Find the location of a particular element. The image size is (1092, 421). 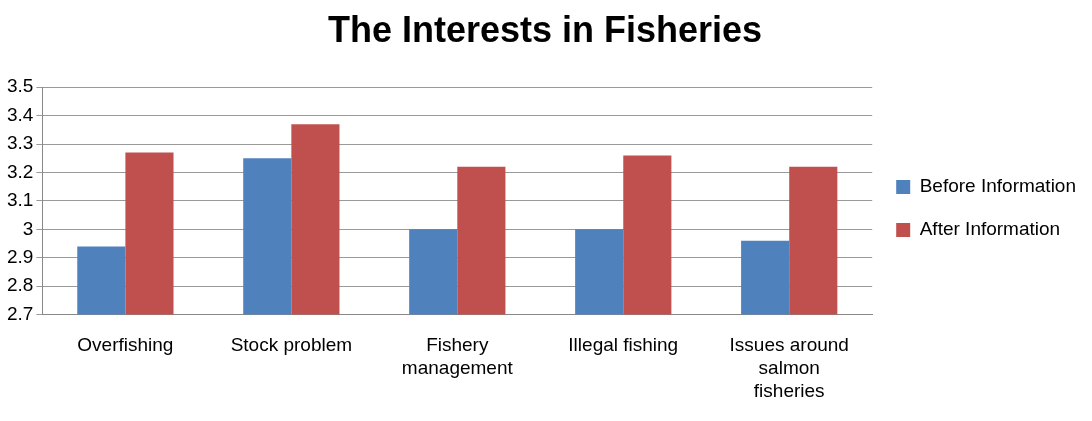

x-tick-label: Issues around salmon fisheries is located at coordinates (789, 367).